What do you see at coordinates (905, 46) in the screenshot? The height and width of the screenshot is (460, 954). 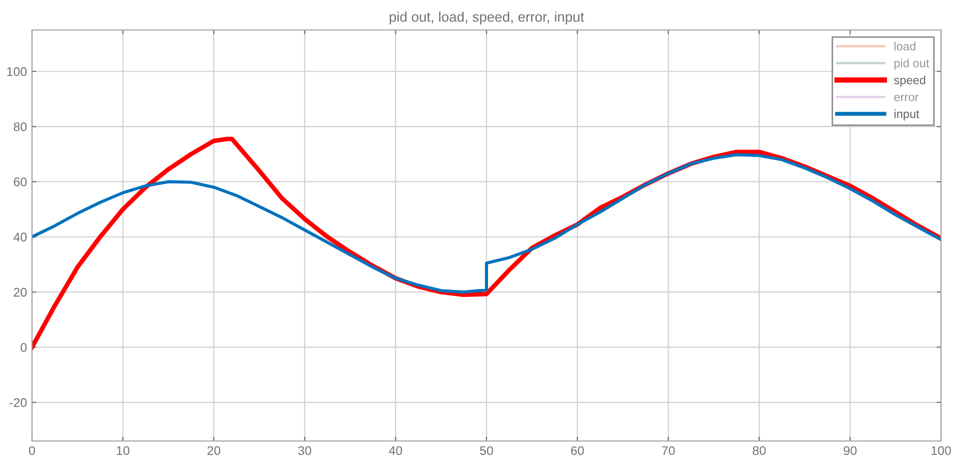 I see `legend-label: load` at bounding box center [905, 46].